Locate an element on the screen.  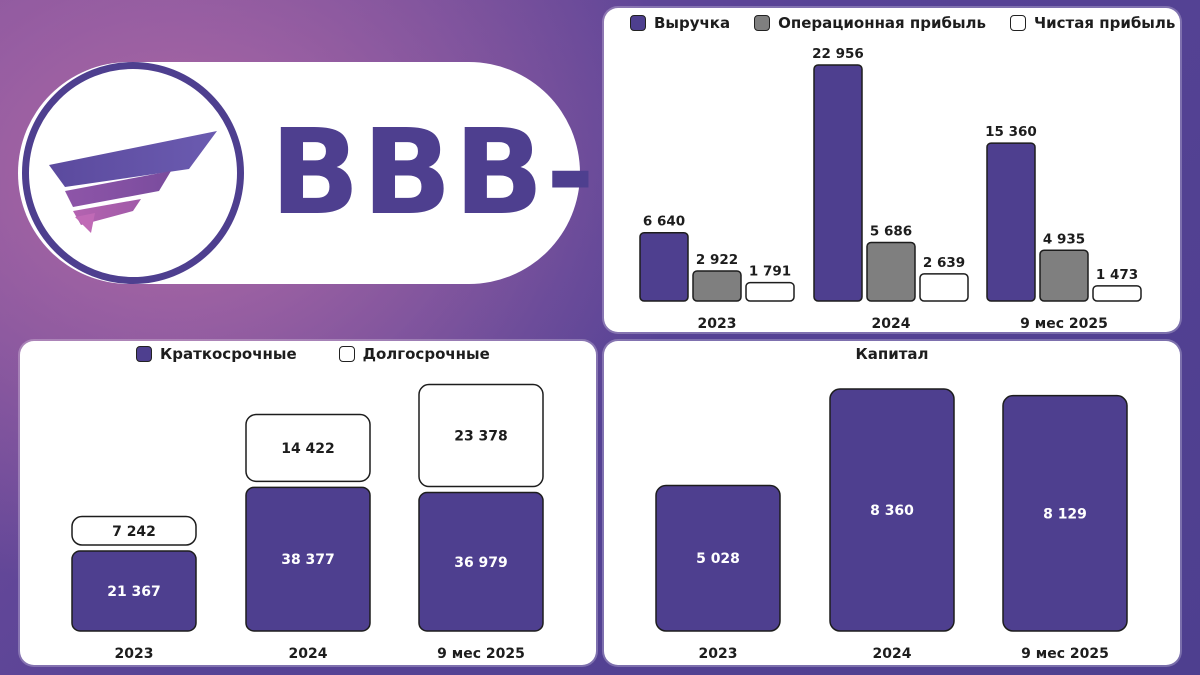
data-label-long-term-9-мес-2025: 23 378 is located at coordinates (481, 437).